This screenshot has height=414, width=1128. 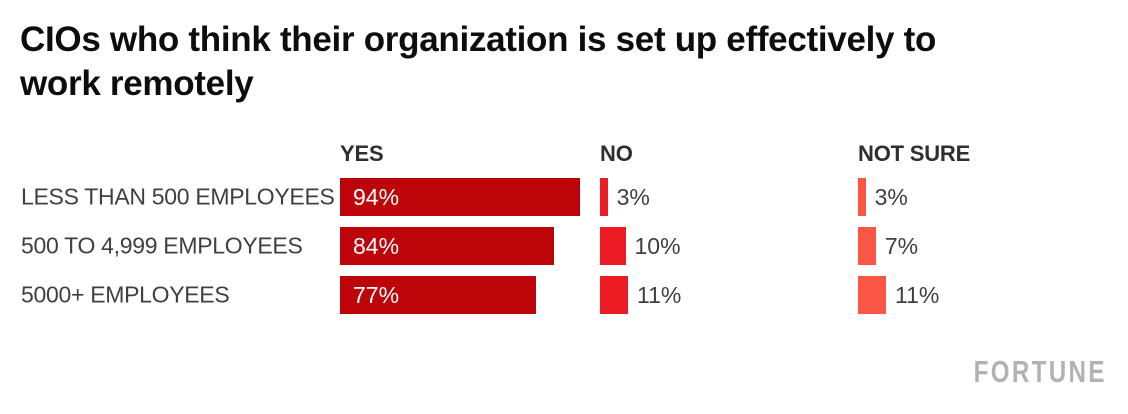 What do you see at coordinates (917, 294) in the screenshot?
I see `value-label-not-sure: 11%` at bounding box center [917, 294].